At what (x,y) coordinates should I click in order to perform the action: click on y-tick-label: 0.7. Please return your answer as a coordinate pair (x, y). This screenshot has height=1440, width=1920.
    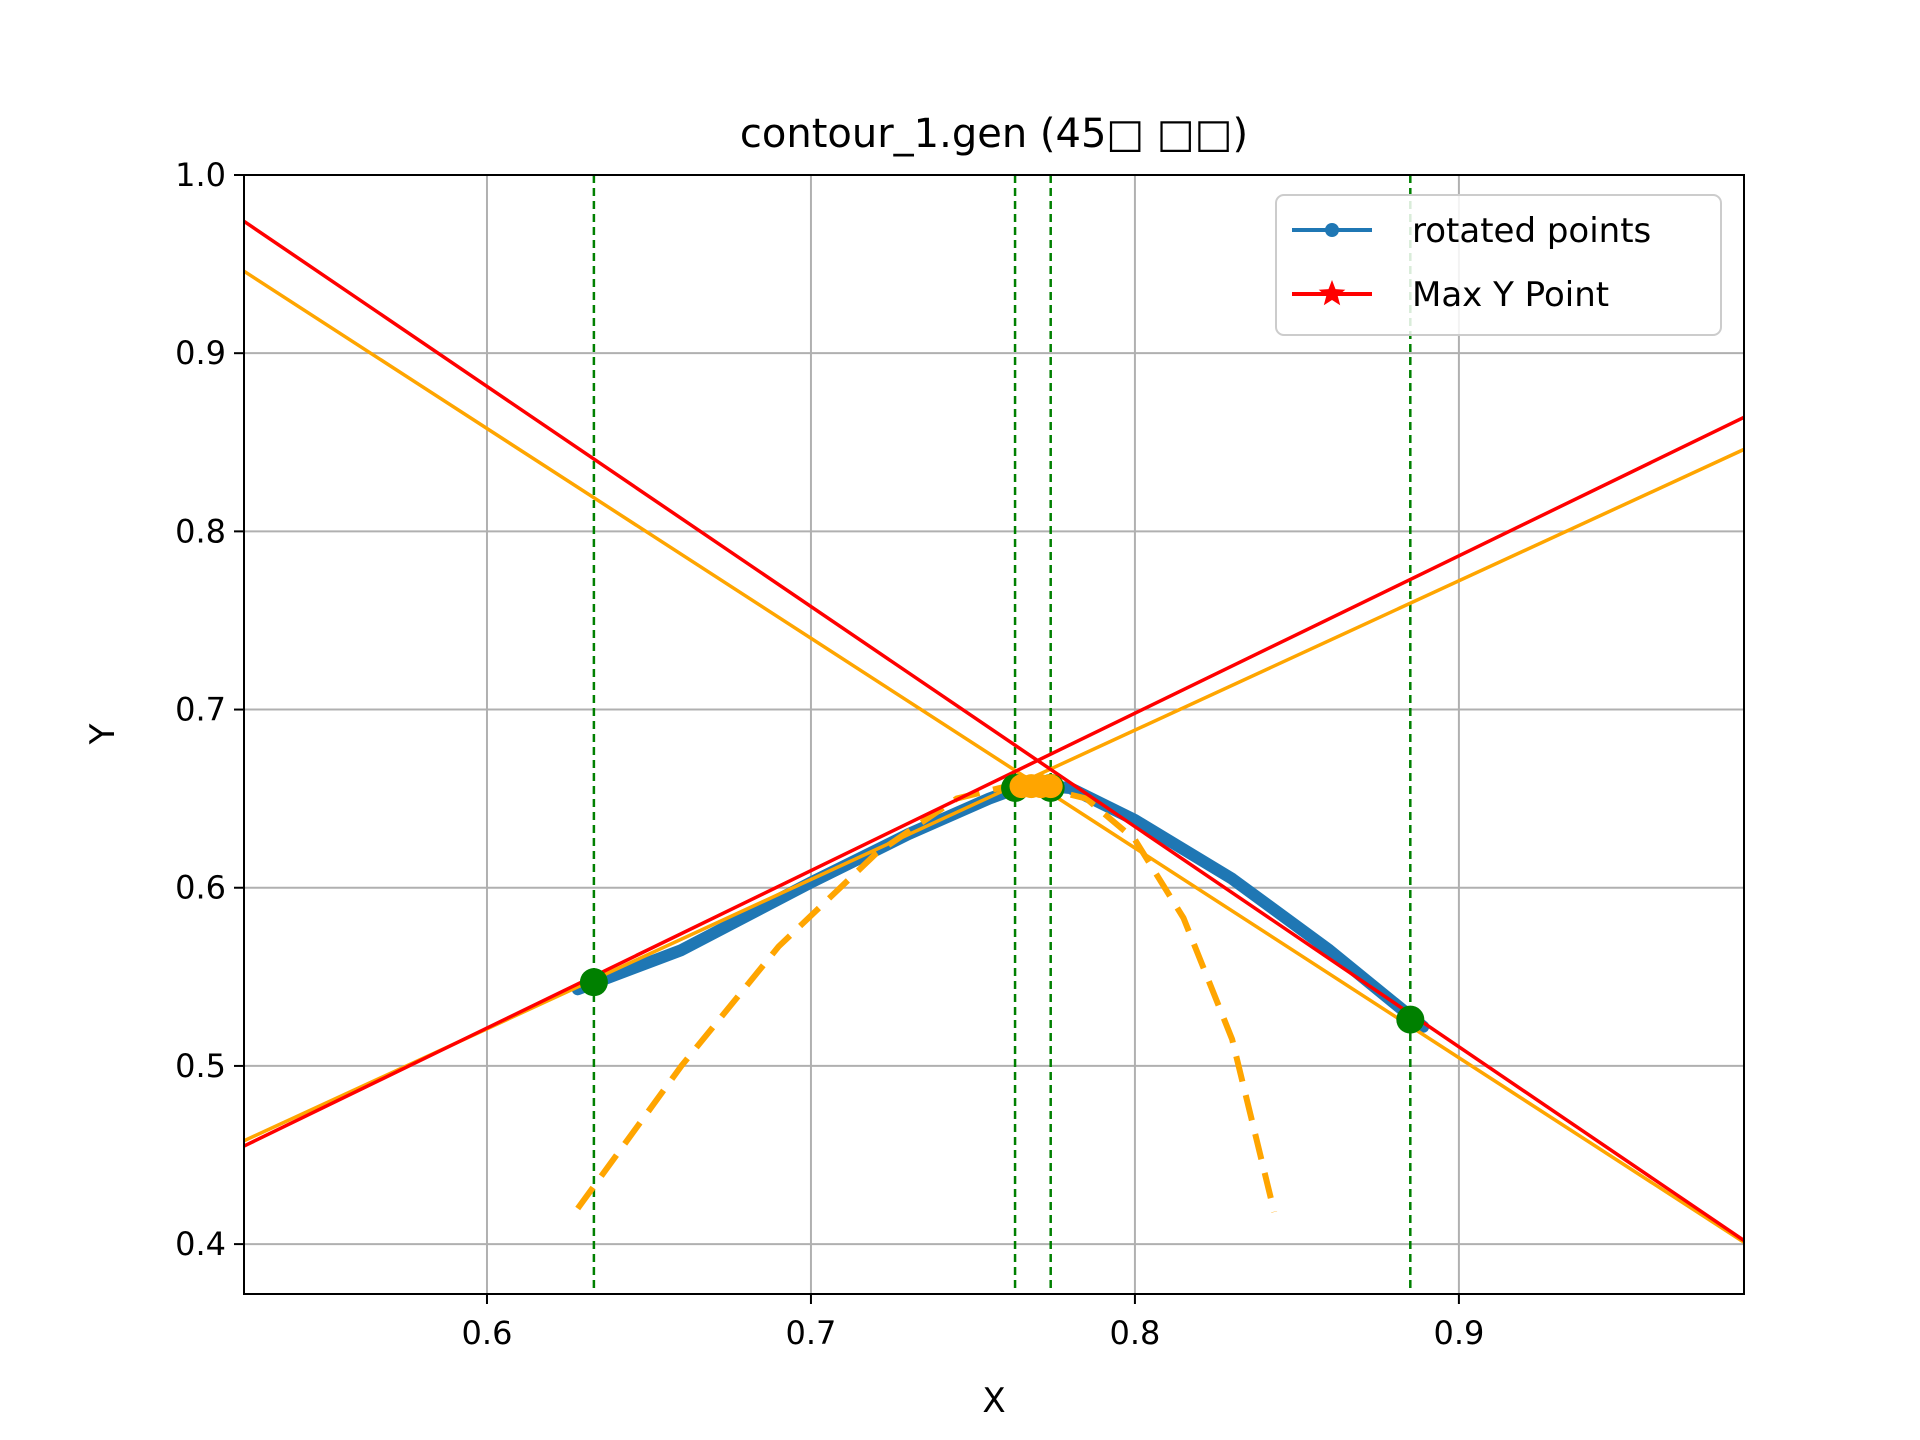
    Looking at the image, I should click on (200, 710).